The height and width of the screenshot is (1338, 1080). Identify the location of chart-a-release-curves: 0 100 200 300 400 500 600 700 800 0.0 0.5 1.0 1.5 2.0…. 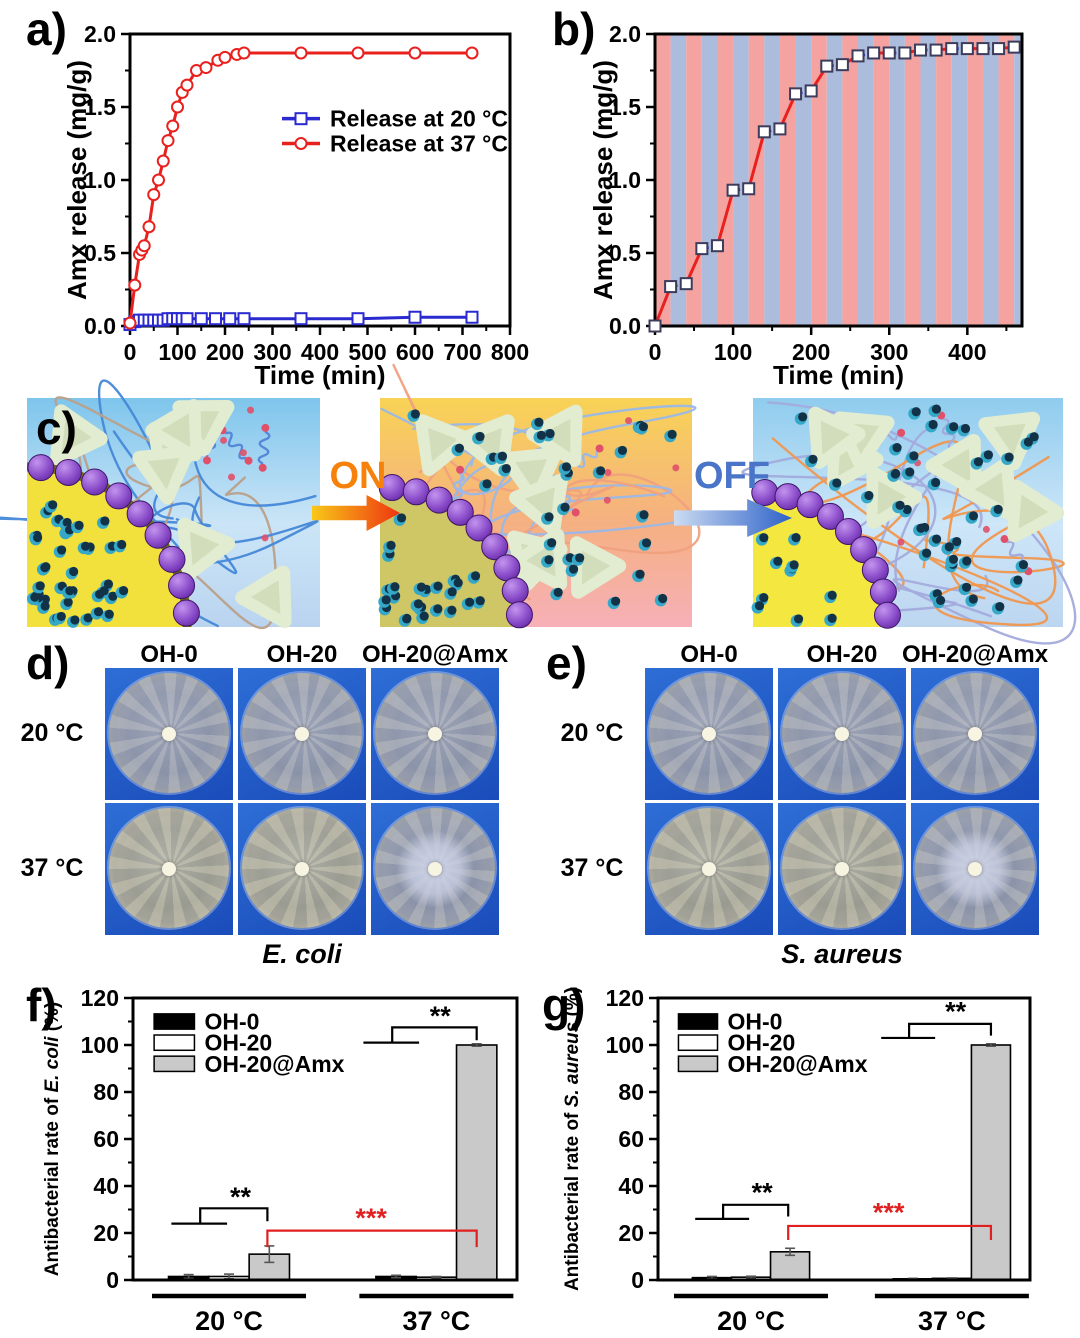
(295, 205).